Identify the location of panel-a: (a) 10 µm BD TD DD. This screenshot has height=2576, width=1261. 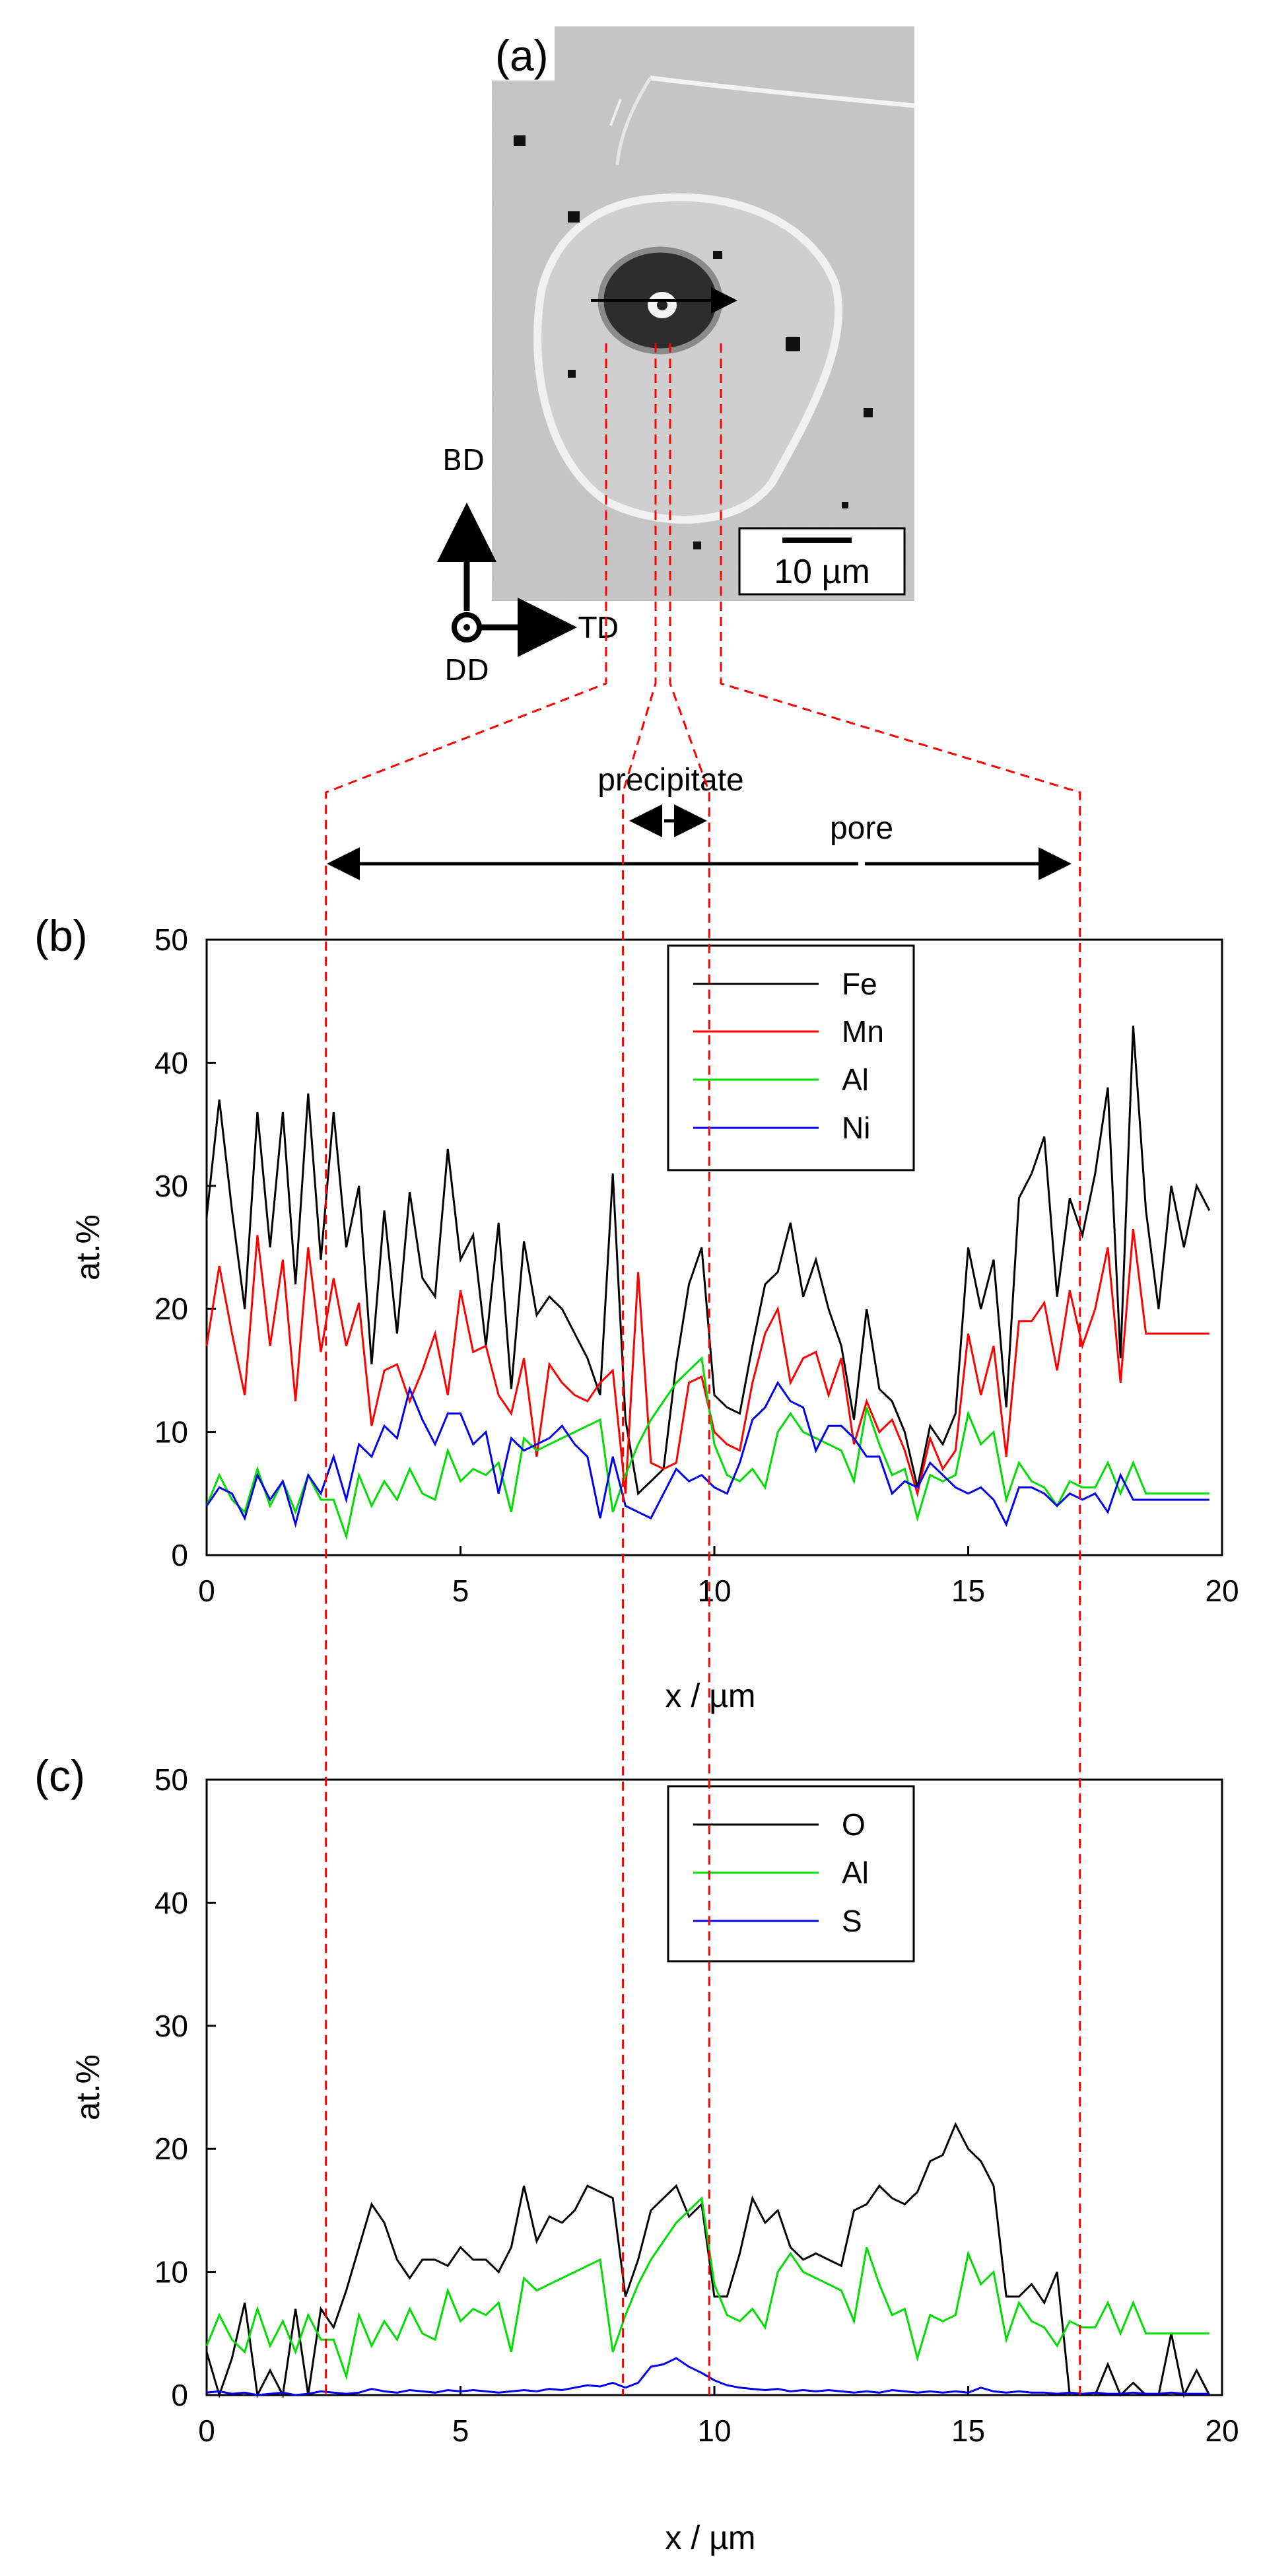
(676, 357).